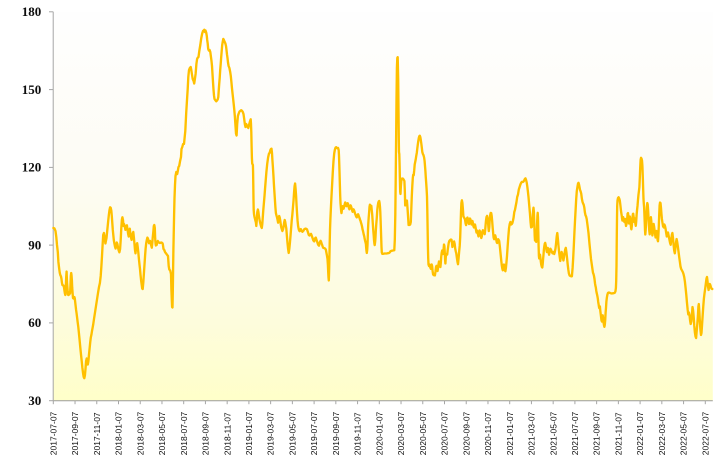  Describe the element at coordinates (32, 167) in the screenshot. I see `svg-text: 120` at that location.